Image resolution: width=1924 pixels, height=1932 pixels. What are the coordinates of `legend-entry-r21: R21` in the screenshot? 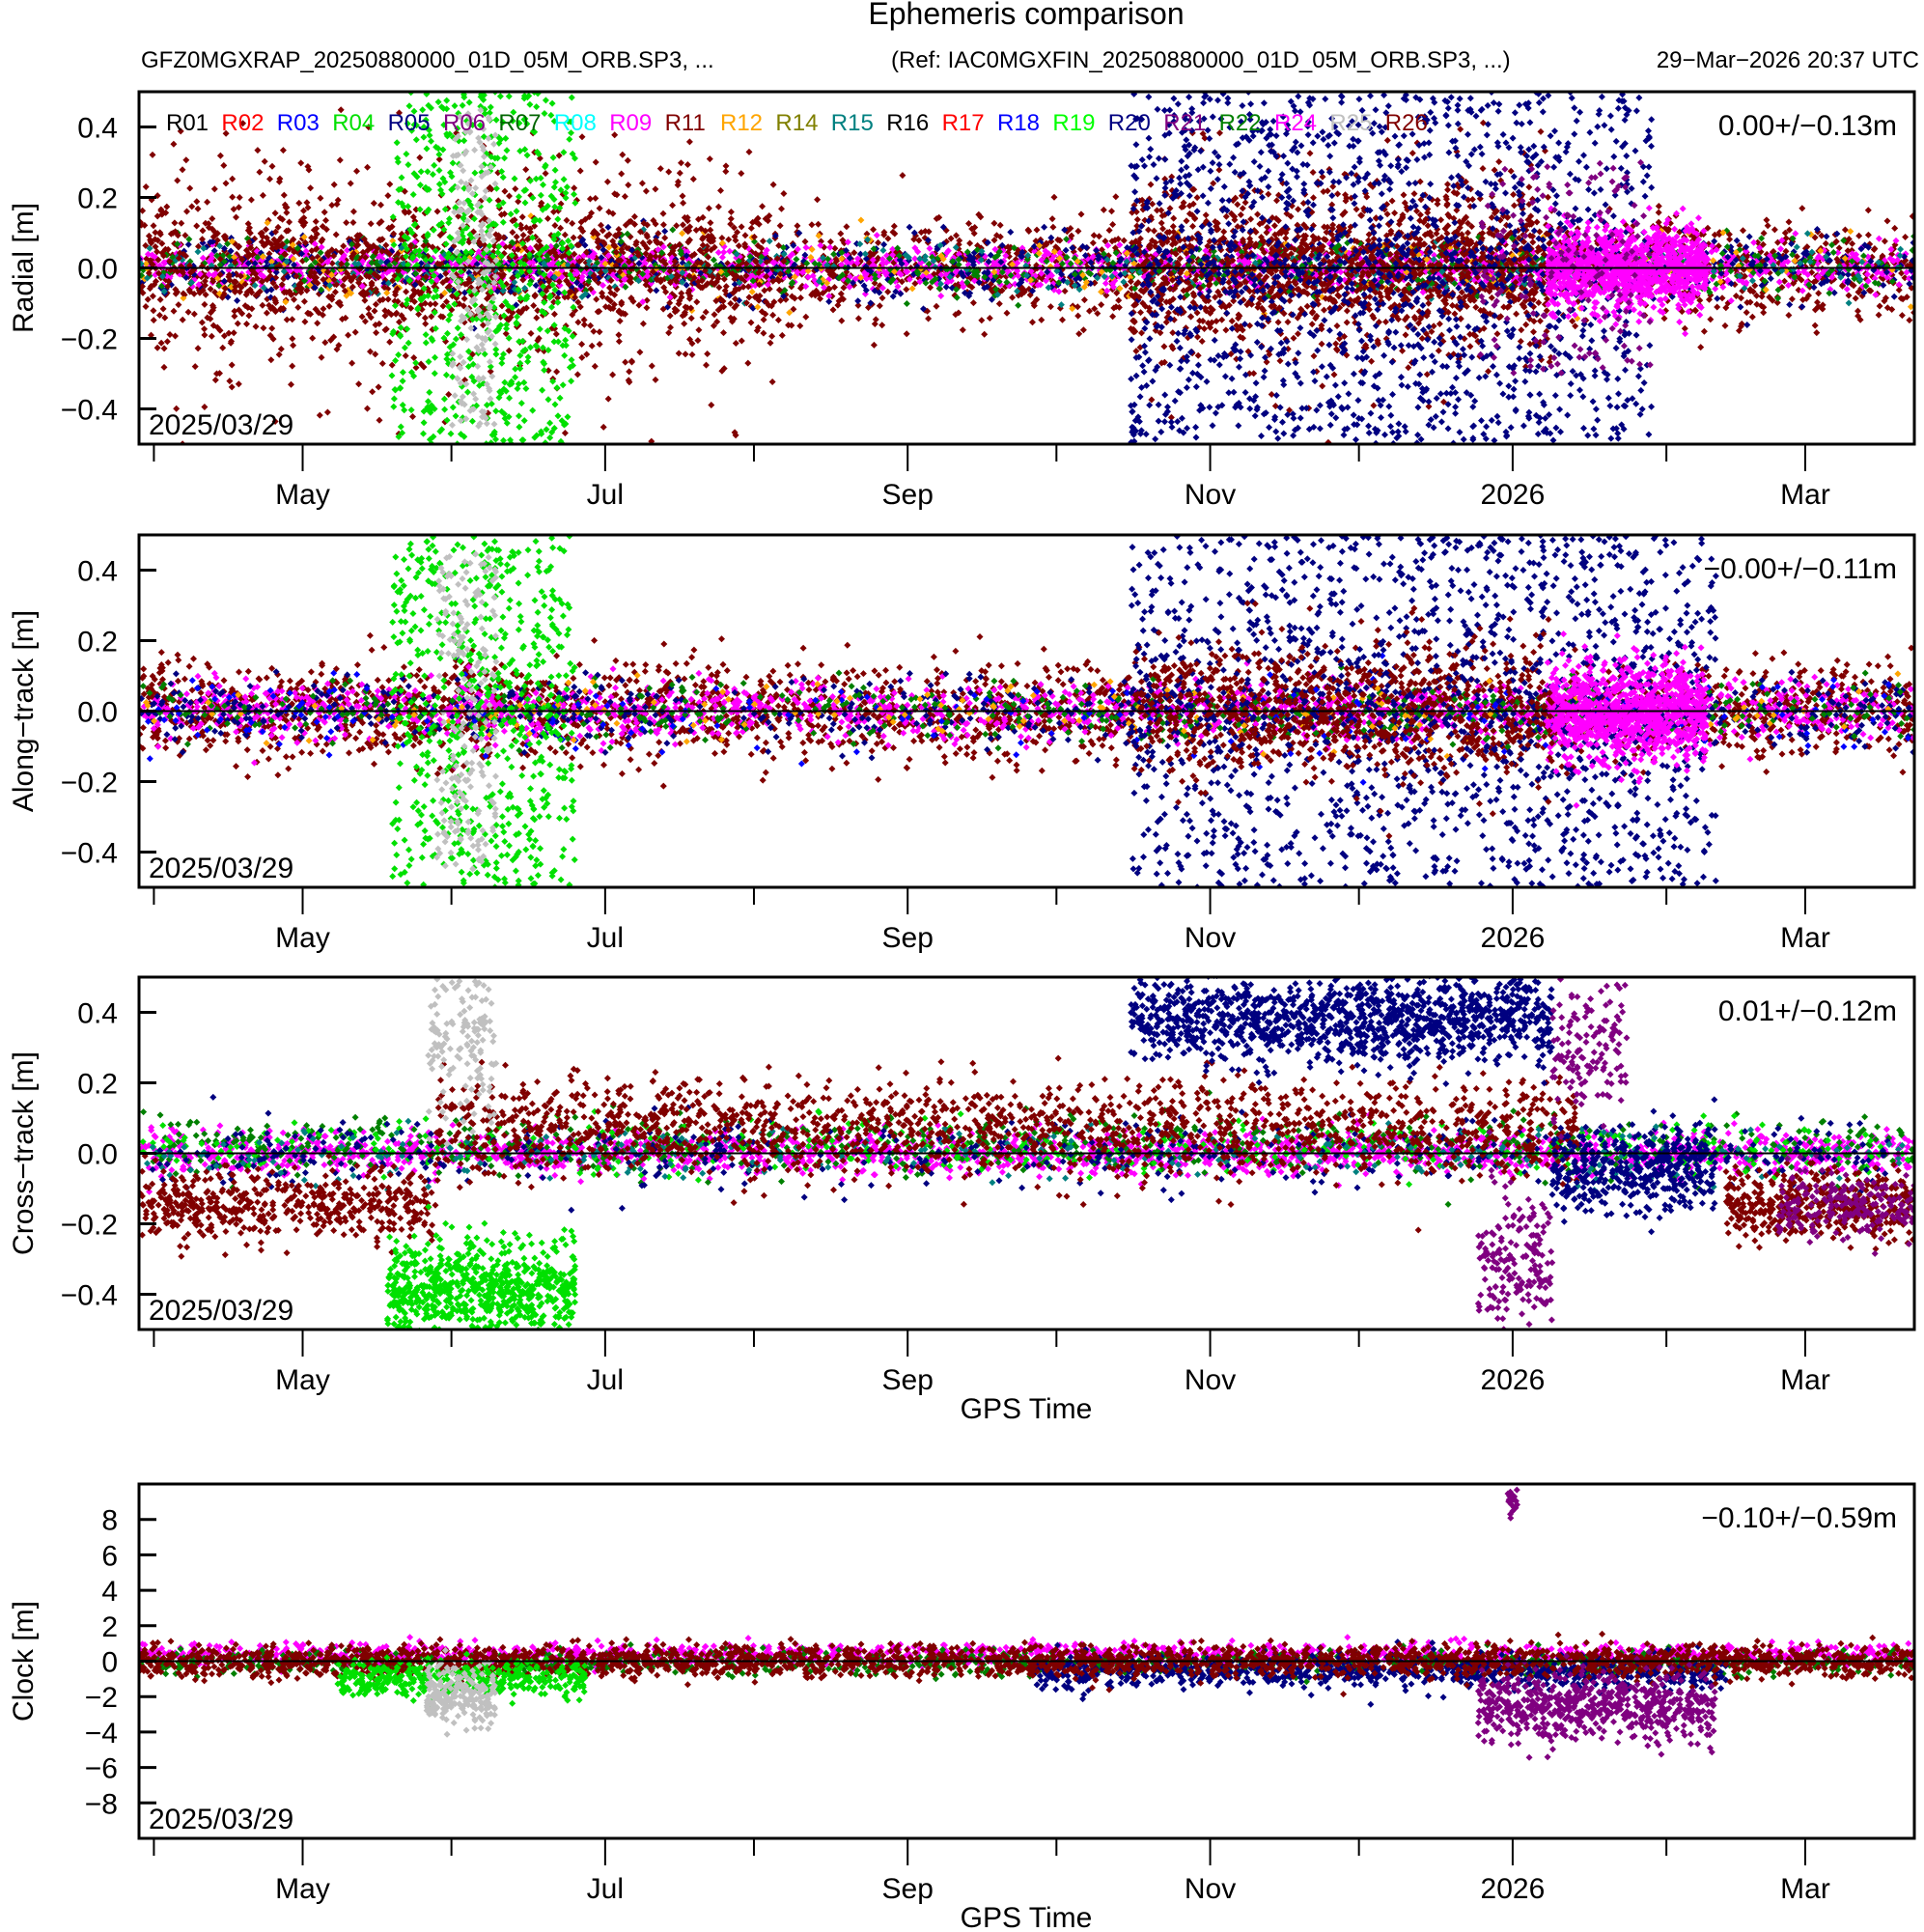 It's located at (1184, 123).